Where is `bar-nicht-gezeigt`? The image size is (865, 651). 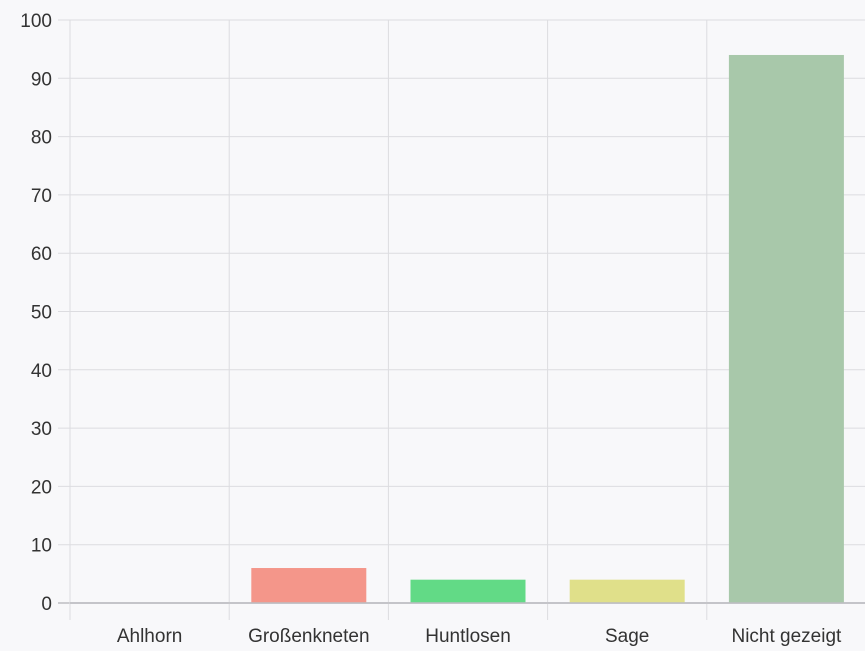 bar-nicht-gezeigt is located at coordinates (786, 329).